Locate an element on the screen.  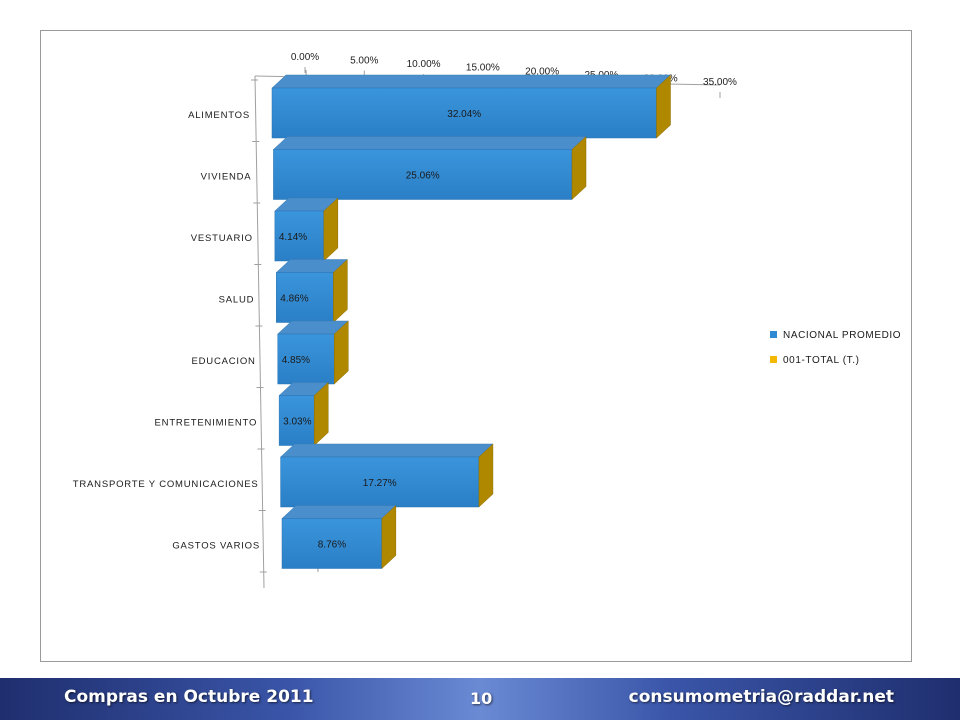
data-label: 3.03% is located at coordinates (297, 422).